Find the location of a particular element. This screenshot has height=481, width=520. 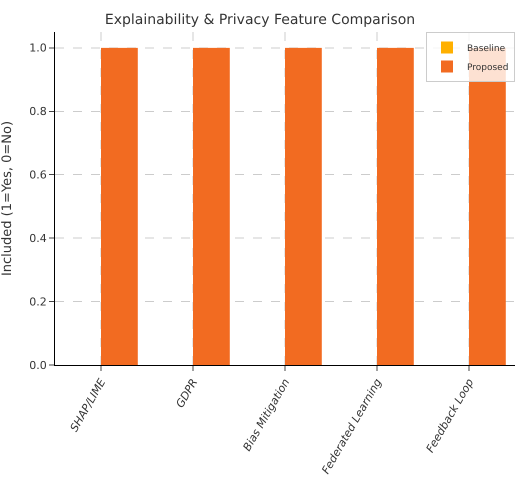

chart-title: Explainability & Privacy Feature Comparison is located at coordinates (260, 20).